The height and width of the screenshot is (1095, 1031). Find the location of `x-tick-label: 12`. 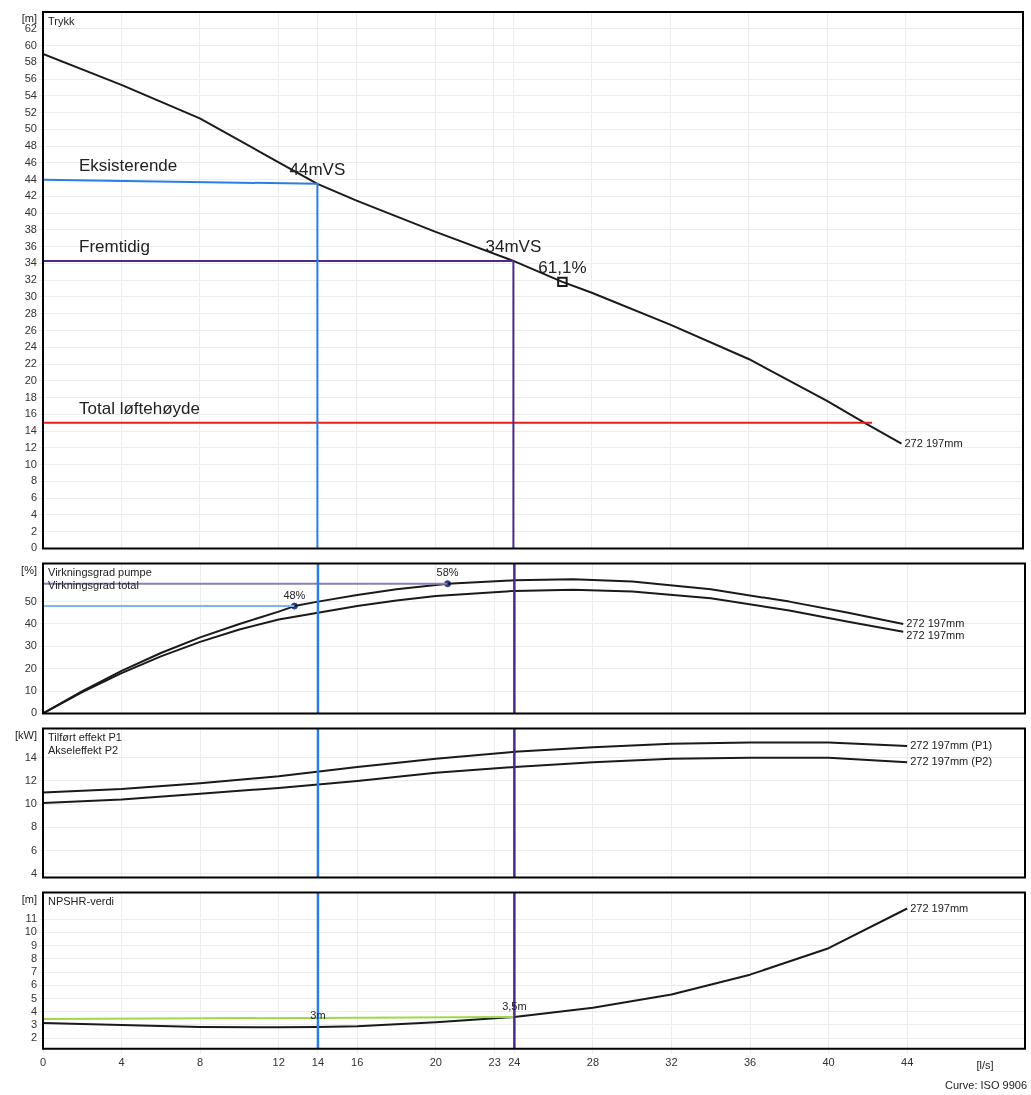

x-tick-label: 12 is located at coordinates (278, 1062).